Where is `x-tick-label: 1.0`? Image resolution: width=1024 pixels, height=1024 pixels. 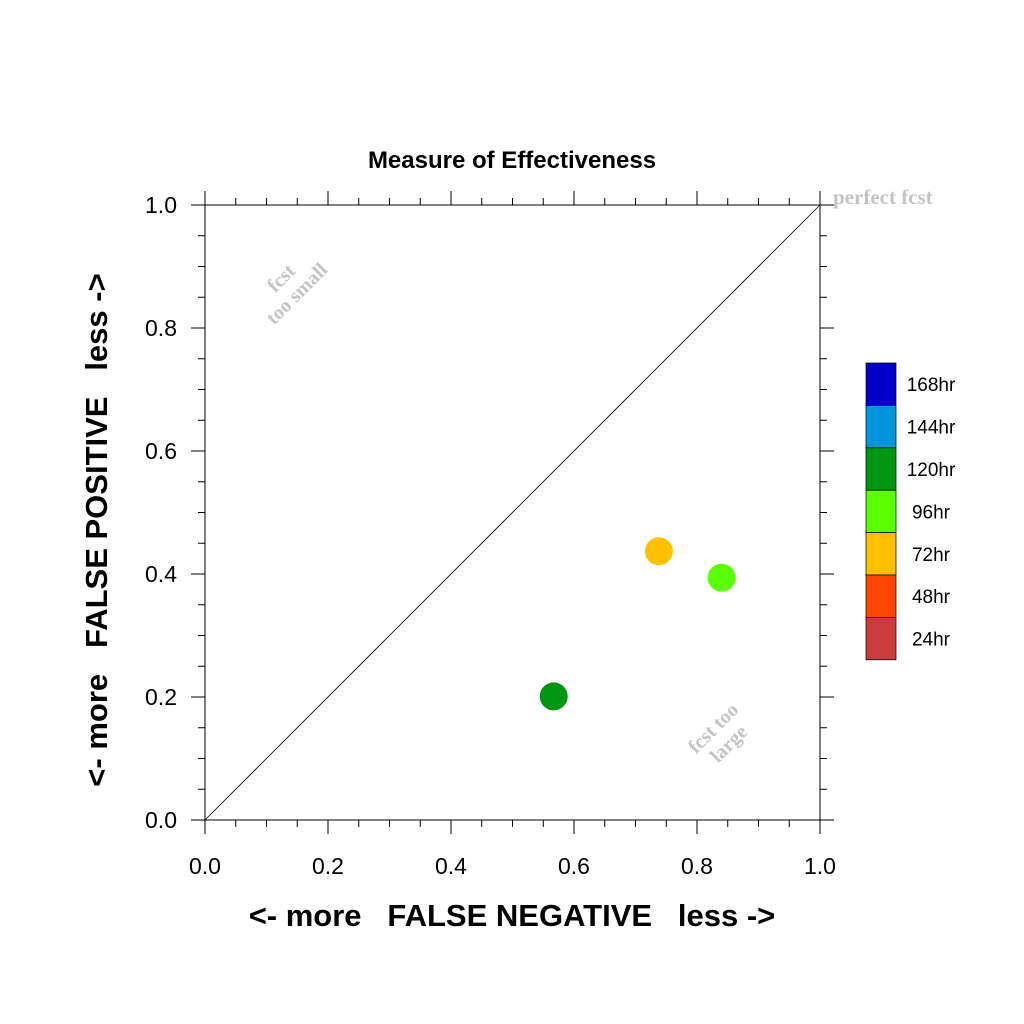 x-tick-label: 1.0 is located at coordinates (820, 866).